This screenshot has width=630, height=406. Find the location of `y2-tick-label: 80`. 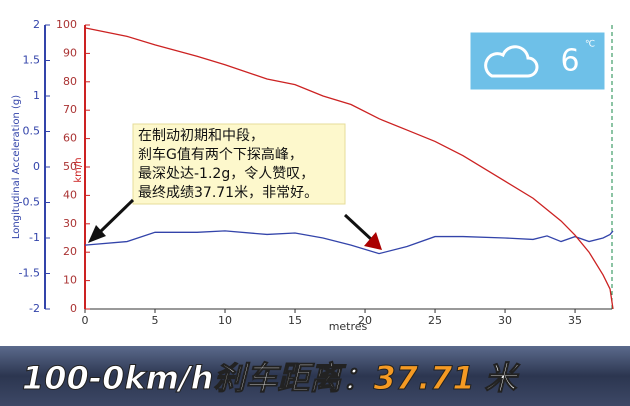

y2-tick-label: 80 is located at coordinates (70, 81).